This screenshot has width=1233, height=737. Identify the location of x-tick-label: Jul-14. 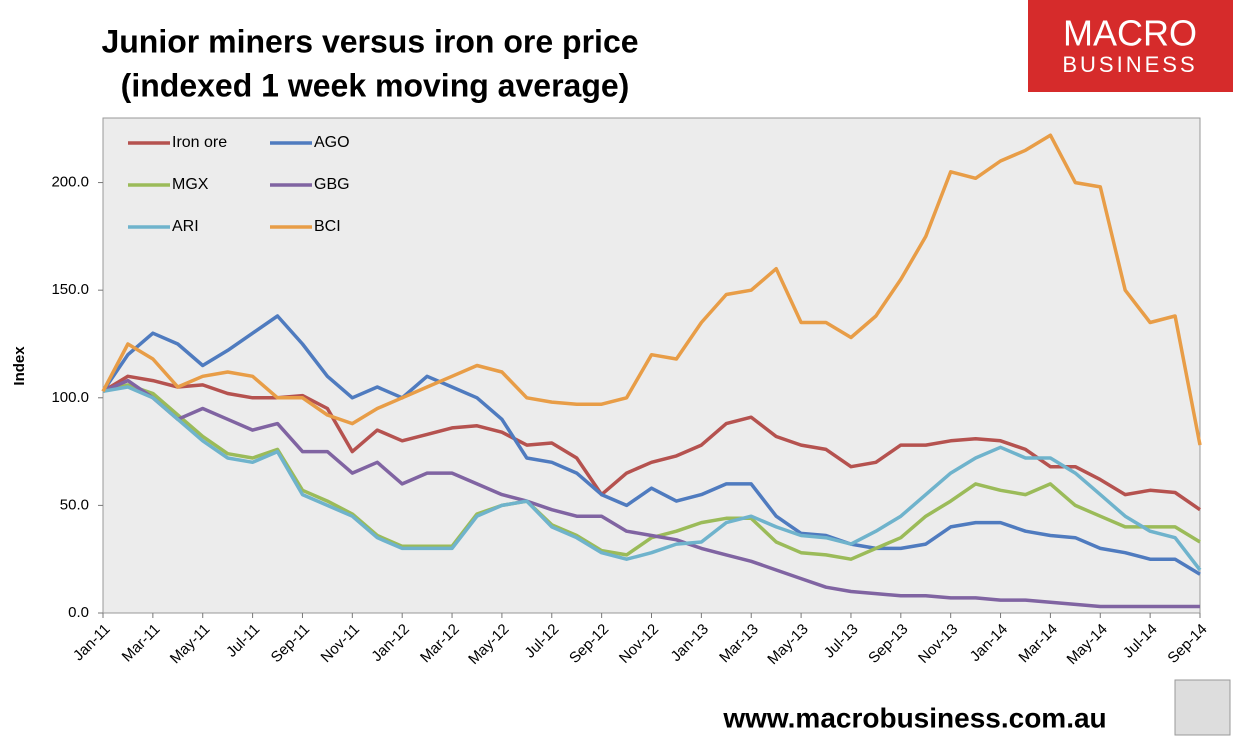
(1140, 641).